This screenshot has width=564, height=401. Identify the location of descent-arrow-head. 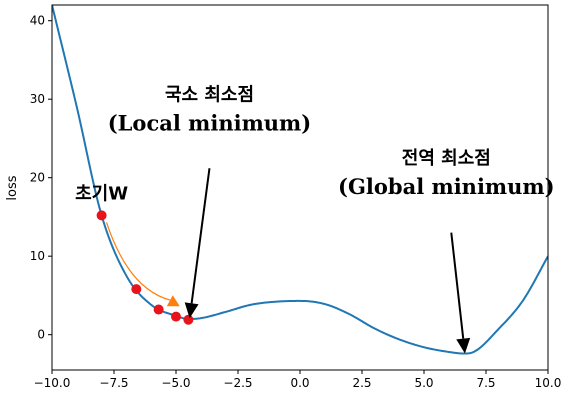
(173, 301).